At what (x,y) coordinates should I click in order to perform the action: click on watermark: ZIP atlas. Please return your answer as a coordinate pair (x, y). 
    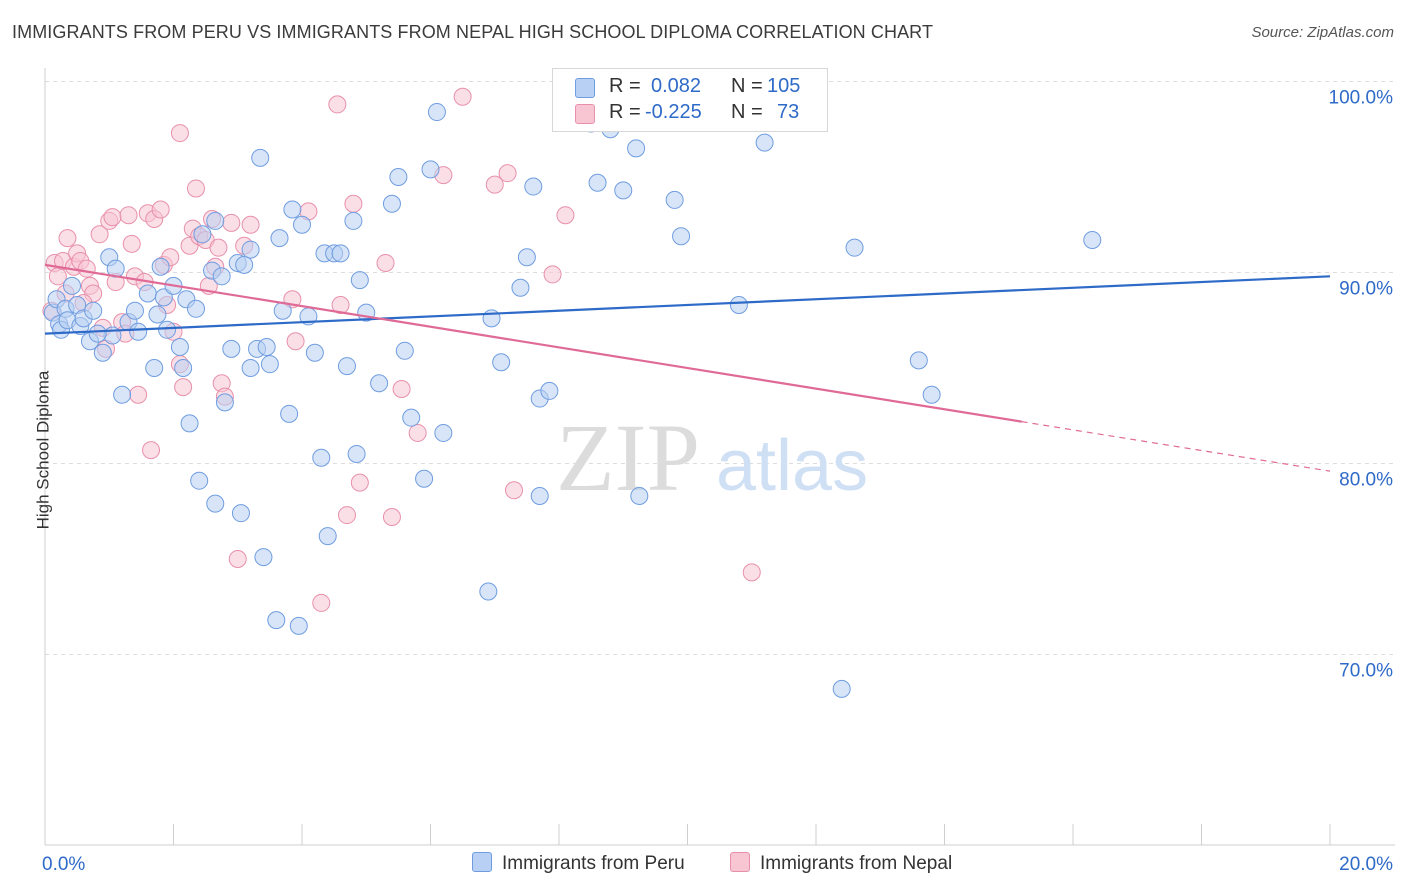
    Looking at the image, I should click on (712, 457).